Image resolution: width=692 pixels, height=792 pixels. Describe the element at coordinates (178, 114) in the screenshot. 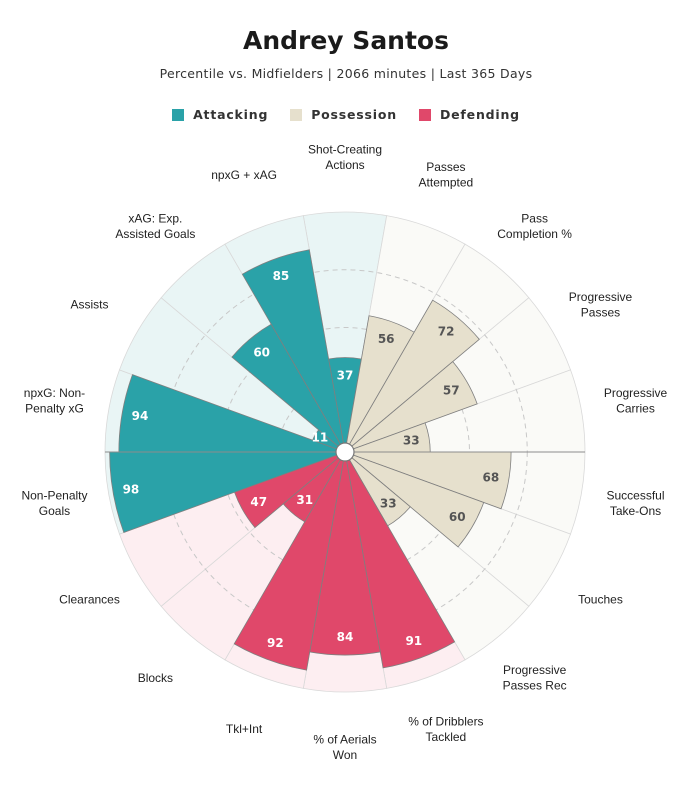

I see `legend-swatch-attacking` at that location.